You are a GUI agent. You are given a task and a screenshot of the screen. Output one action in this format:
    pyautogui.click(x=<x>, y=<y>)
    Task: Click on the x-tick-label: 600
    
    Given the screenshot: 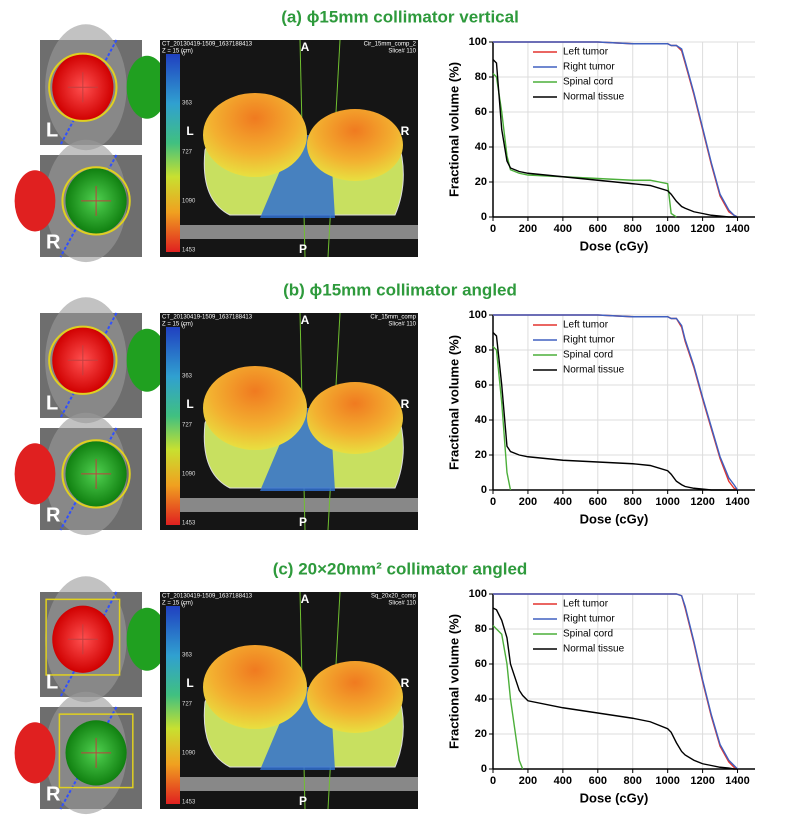 What is the action you would take?
    pyautogui.click(x=598, y=781)
    